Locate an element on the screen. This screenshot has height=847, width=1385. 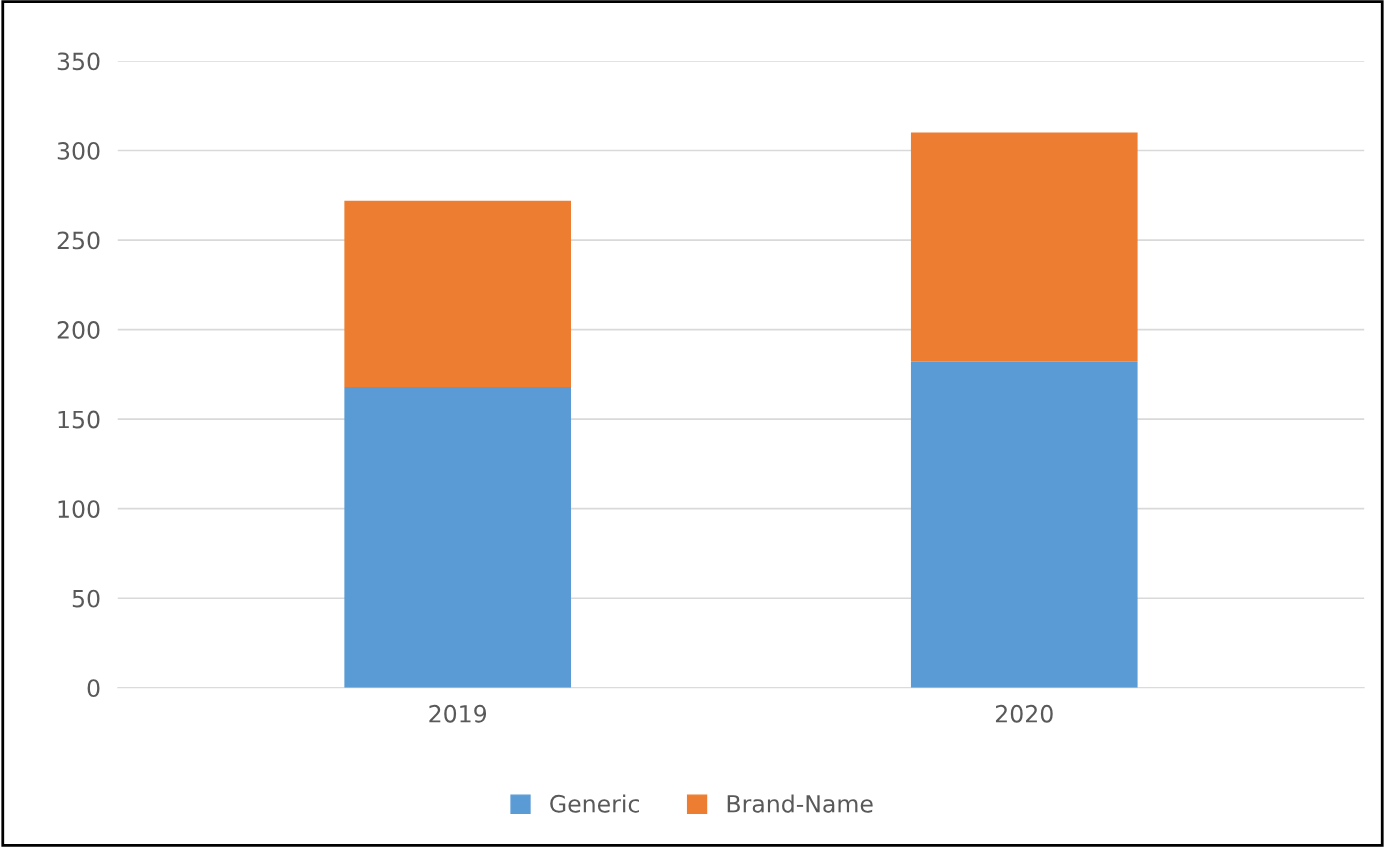
legend-label: Brand-Name is located at coordinates (800, 803).